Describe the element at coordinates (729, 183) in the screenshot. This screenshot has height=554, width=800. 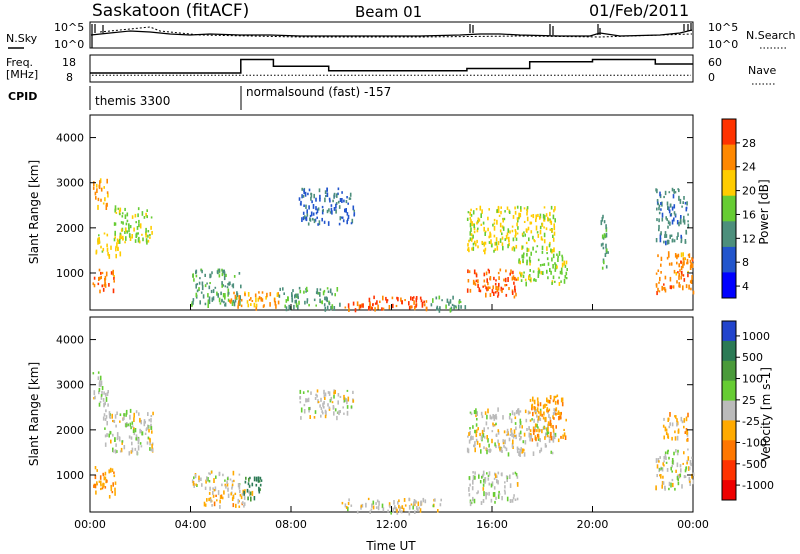
I see `power-colorbar-swatch` at that location.